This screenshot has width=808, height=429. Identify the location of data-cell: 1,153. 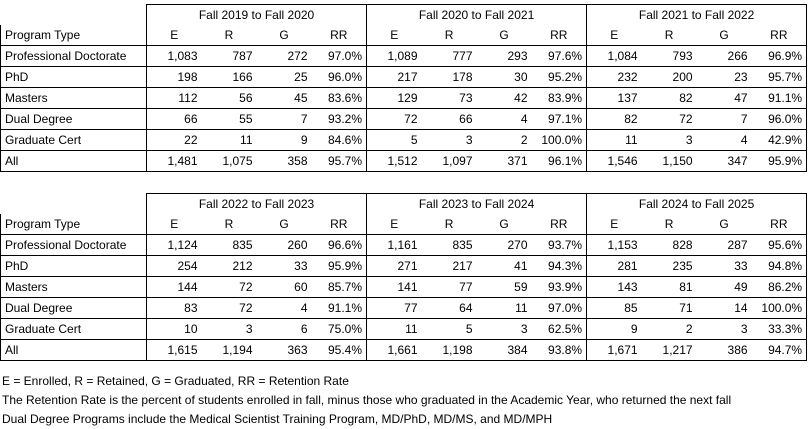
(614, 245).